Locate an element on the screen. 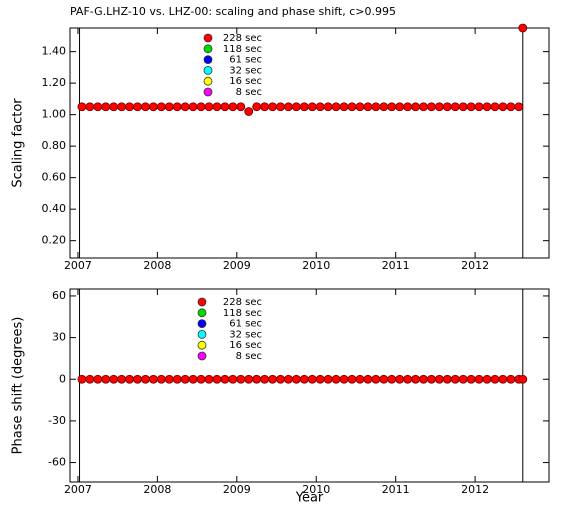 The width and height of the screenshot is (561, 505). legend-label: 228 sec is located at coordinates (242, 302).